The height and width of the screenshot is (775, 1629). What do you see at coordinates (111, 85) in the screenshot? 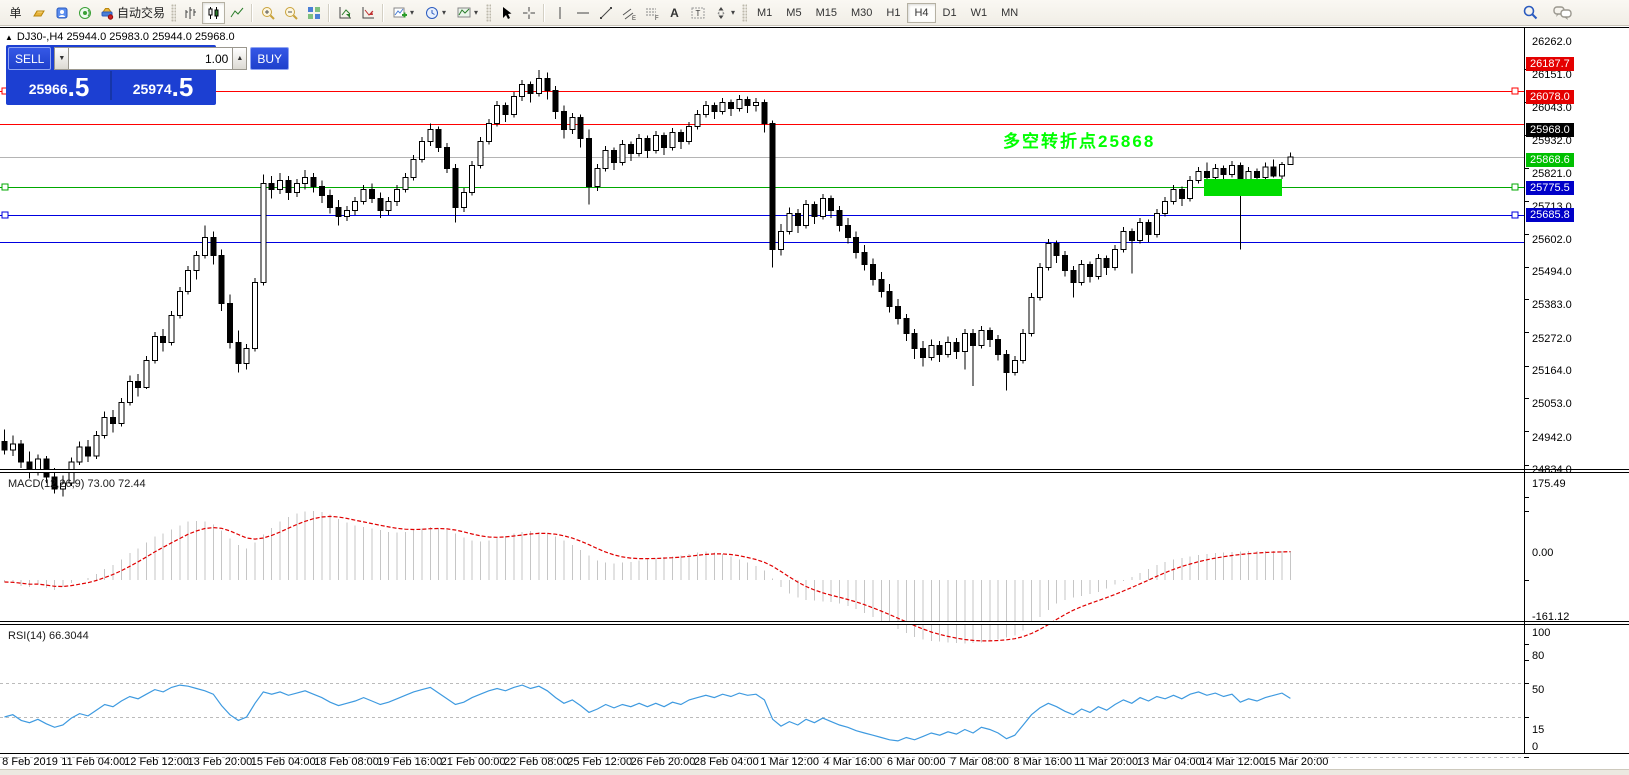
I see `price-divider` at bounding box center [111, 85].